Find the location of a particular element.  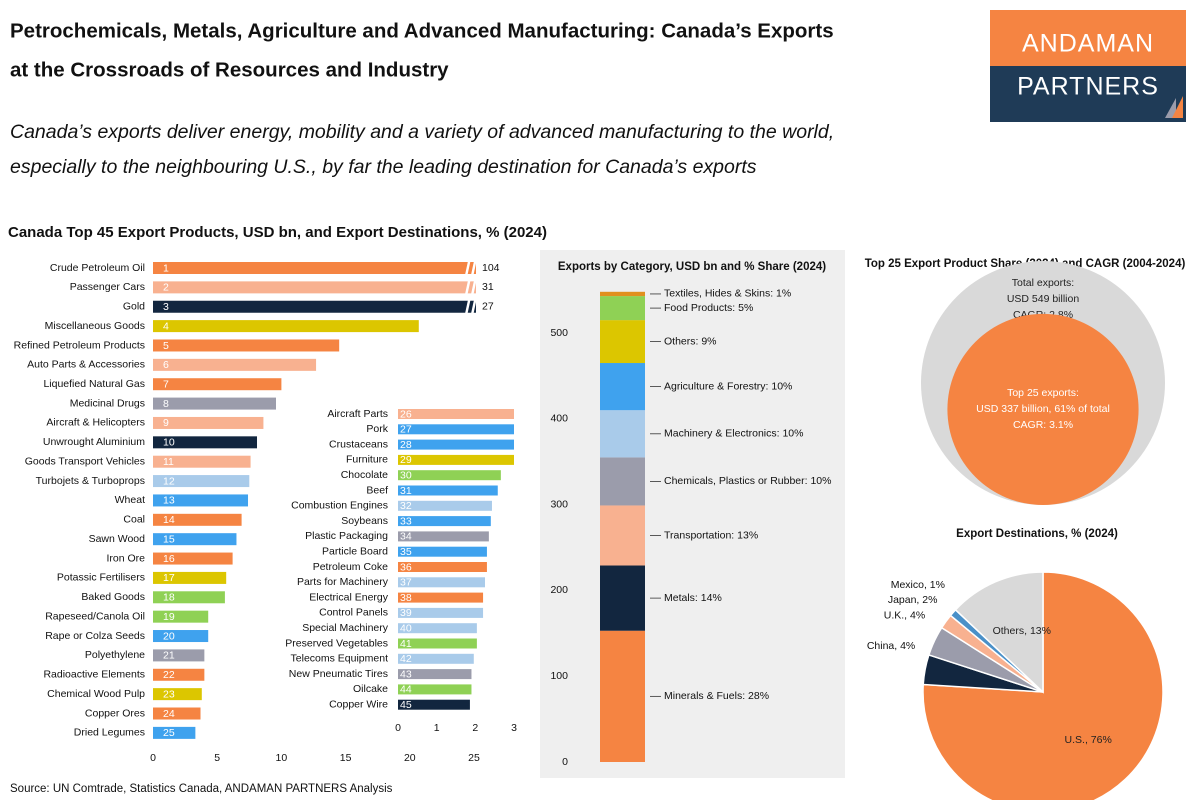

legend-label: Food Products: 5% is located at coordinates (708, 308).